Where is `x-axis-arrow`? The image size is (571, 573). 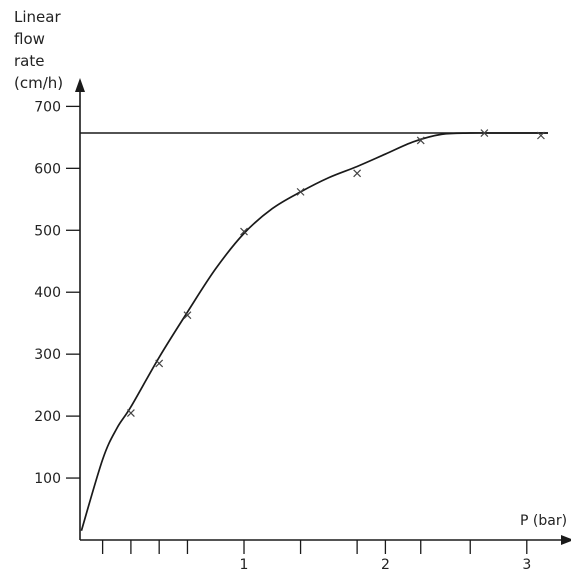
x-axis-arrow is located at coordinates (566, 540).